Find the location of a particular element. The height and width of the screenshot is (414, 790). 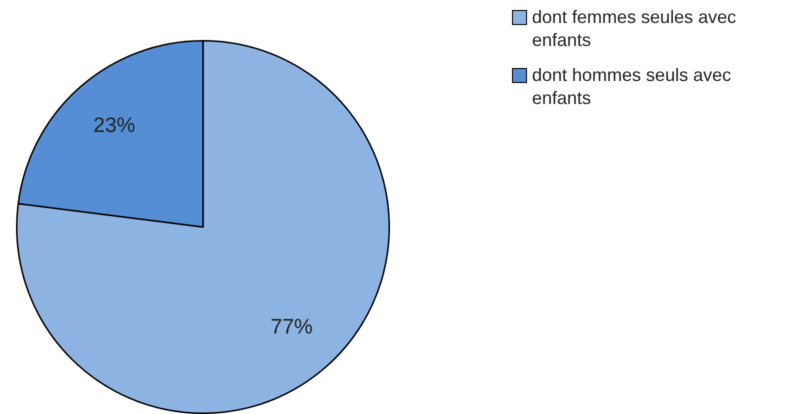

data-label: 23% is located at coordinates (114, 126).